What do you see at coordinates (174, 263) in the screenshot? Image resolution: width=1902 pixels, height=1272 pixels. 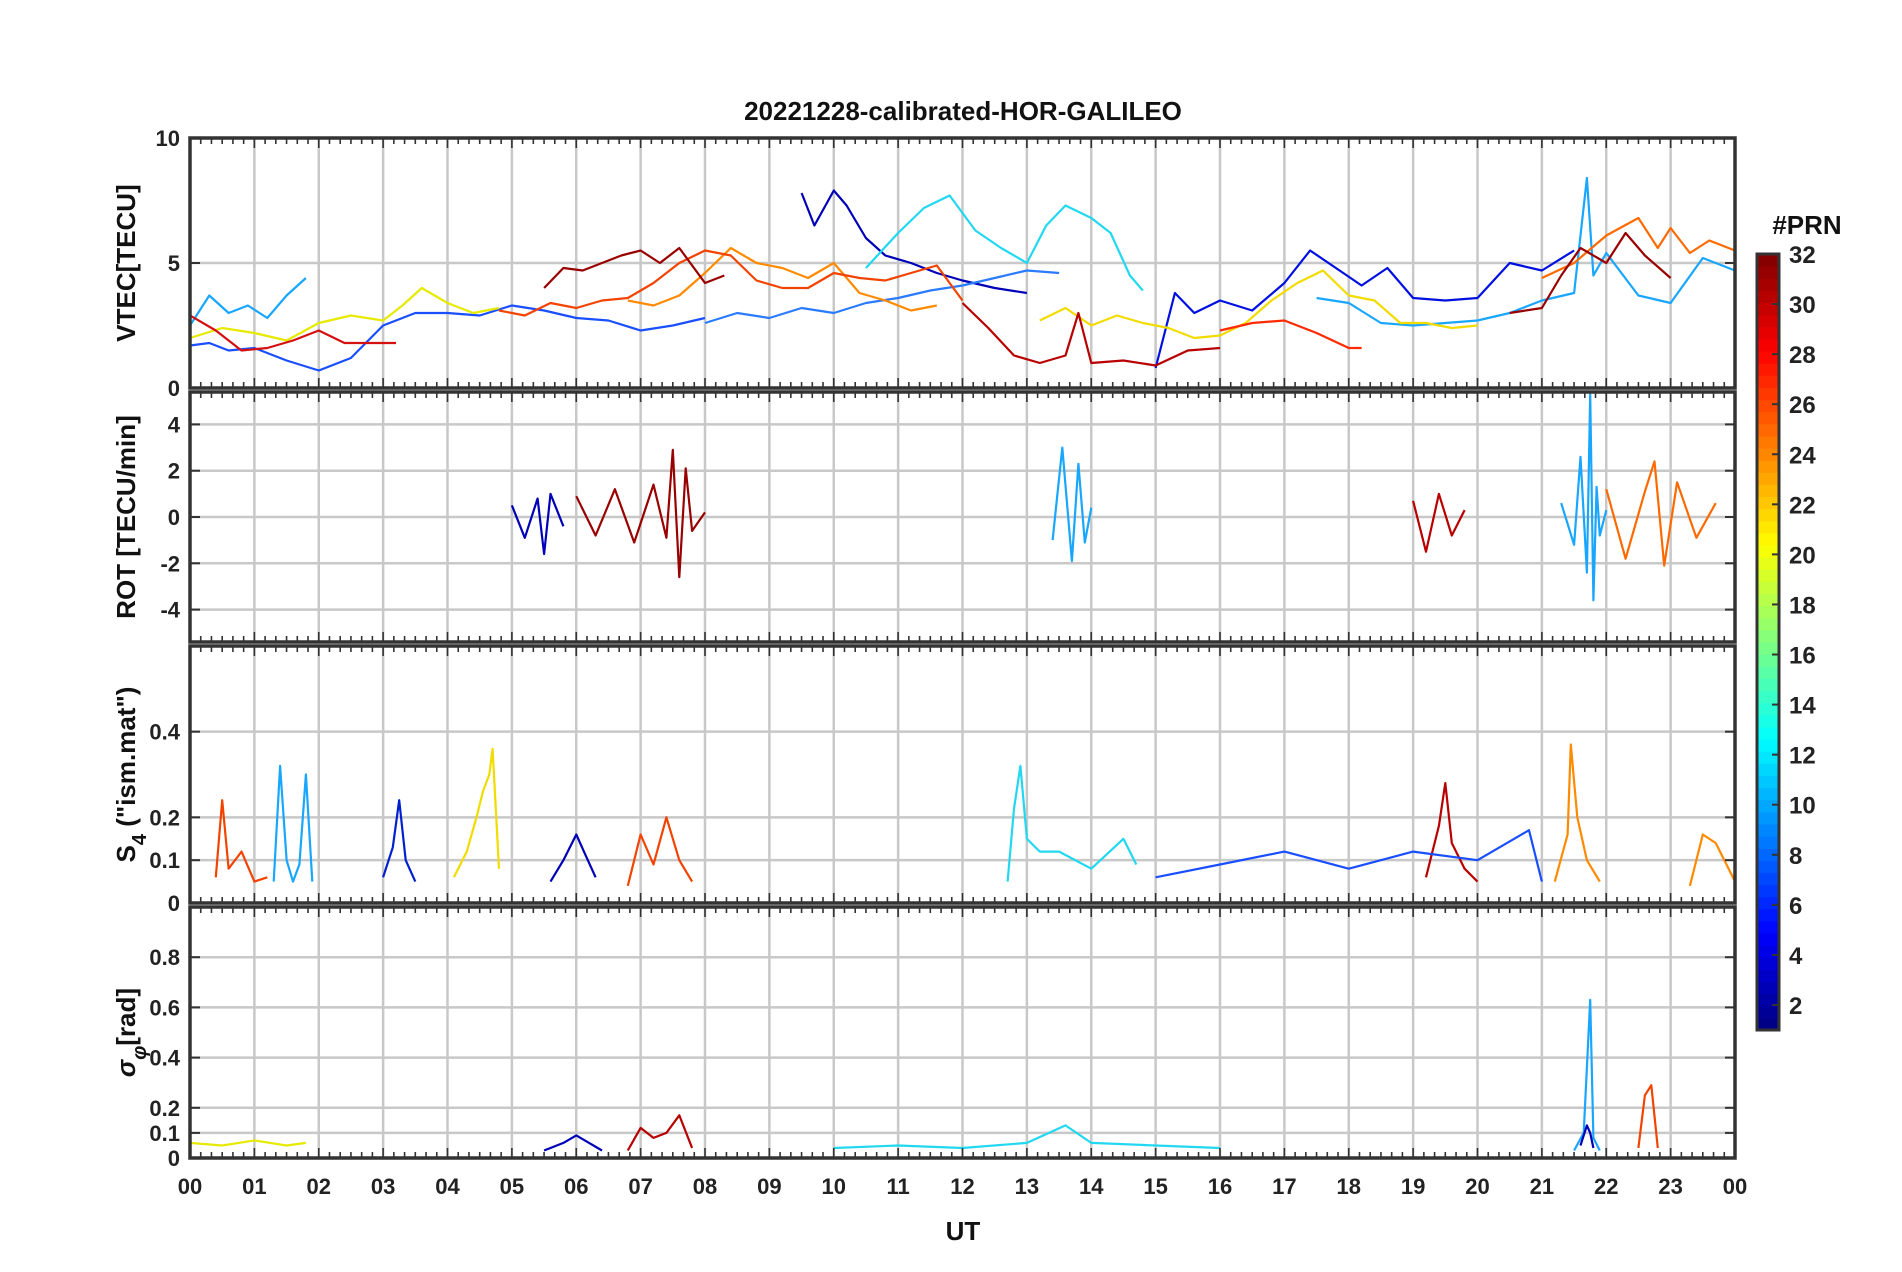 I see `y-tick-label: 5` at bounding box center [174, 263].